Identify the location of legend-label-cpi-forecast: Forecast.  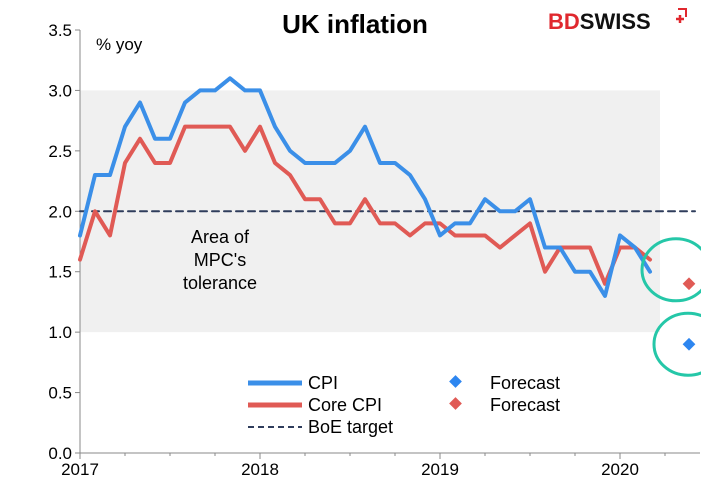
(525, 383).